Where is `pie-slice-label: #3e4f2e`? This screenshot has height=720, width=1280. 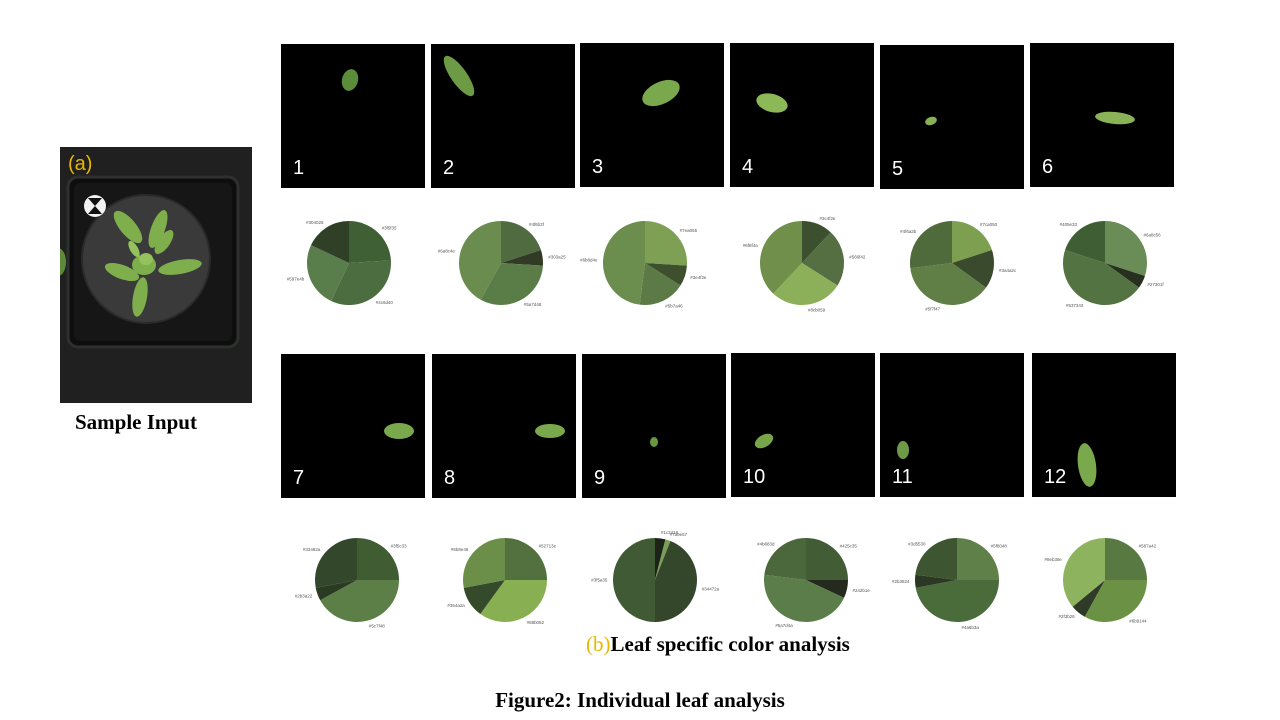
pie-slice-label: #3e4f2e is located at coordinates (698, 277).